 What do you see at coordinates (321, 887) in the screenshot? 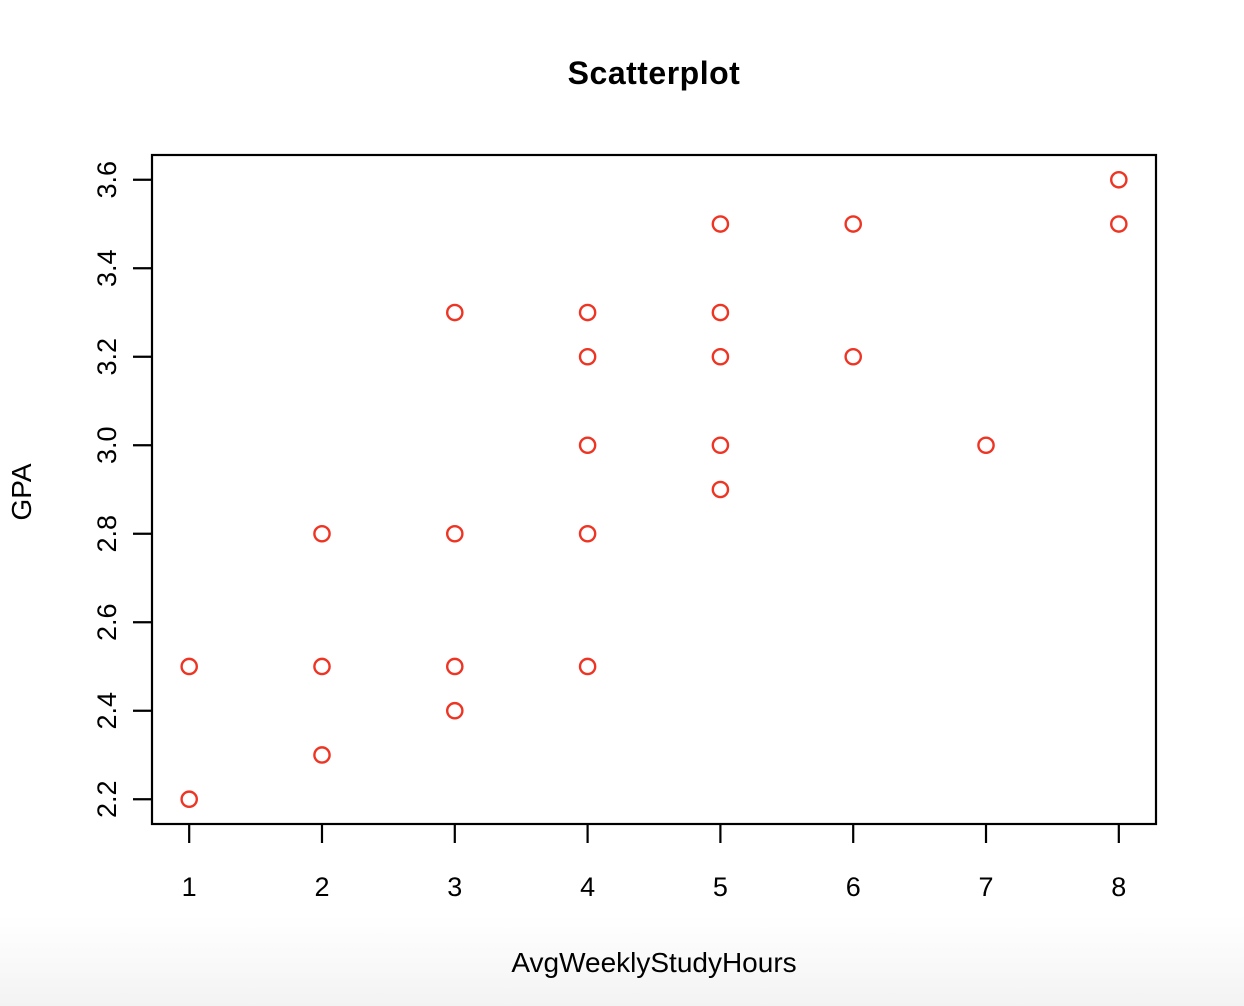
I see `x-tick-label: 2` at bounding box center [321, 887].